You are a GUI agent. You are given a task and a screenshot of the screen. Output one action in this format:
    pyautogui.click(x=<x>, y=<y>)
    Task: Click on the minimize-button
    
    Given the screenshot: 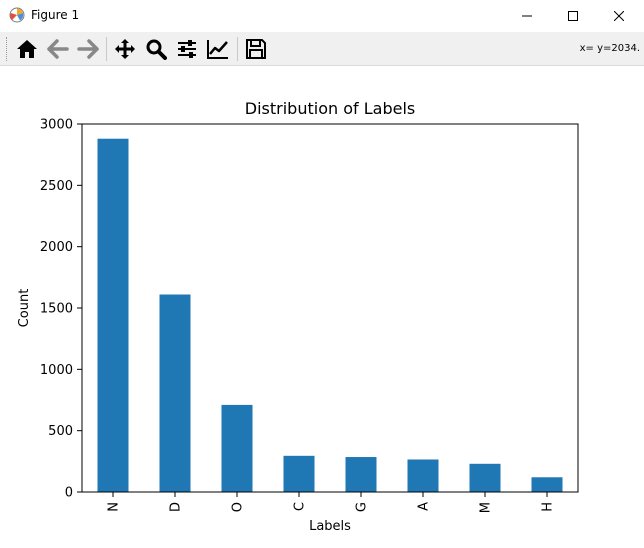 What is the action you would take?
    pyautogui.click(x=527, y=16)
    